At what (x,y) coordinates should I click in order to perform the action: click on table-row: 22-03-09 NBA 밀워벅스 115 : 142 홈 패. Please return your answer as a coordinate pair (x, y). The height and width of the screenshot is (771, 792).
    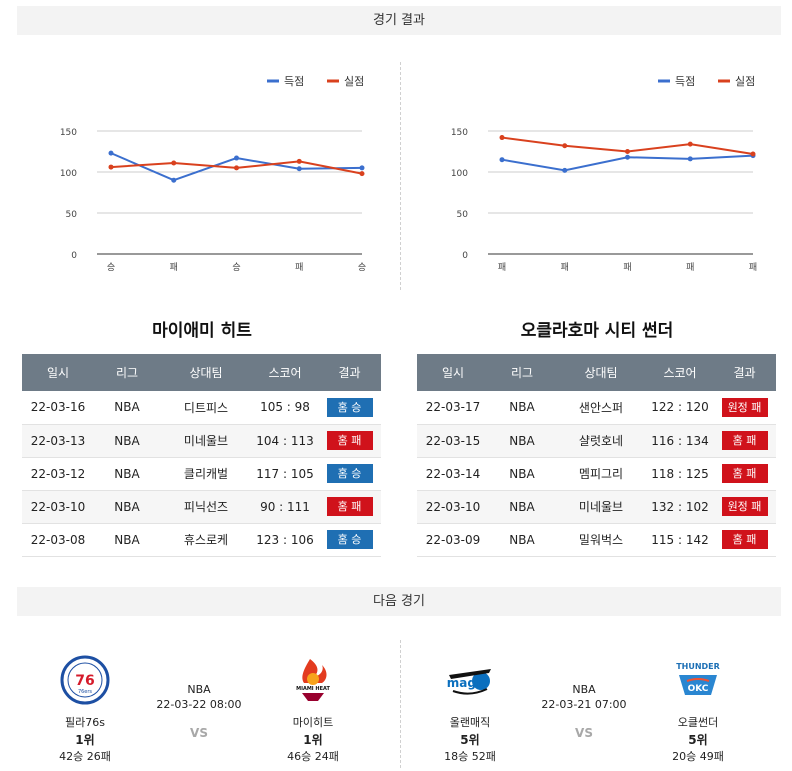
    Looking at the image, I should click on (596, 540).